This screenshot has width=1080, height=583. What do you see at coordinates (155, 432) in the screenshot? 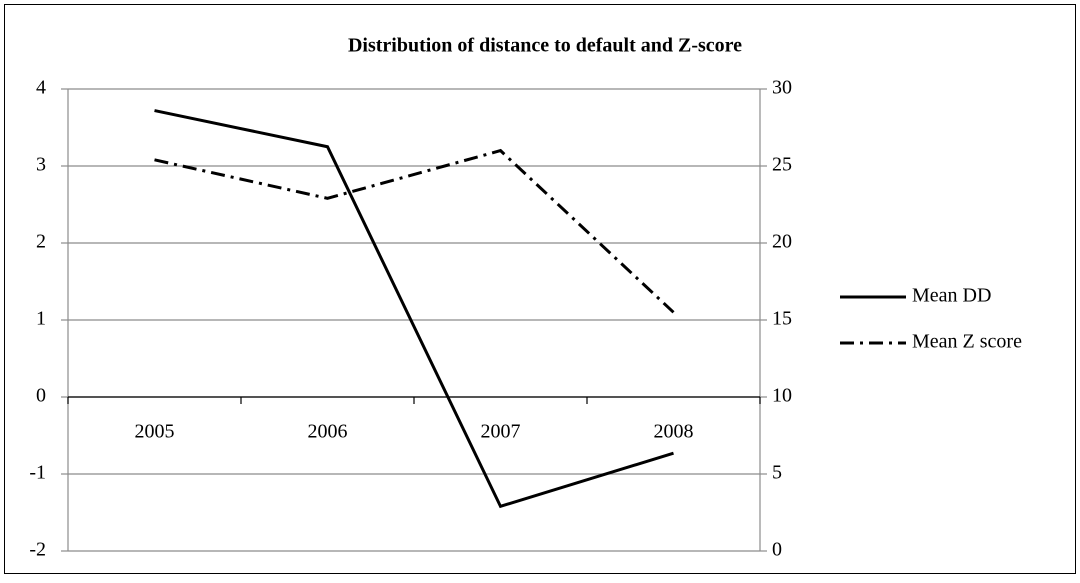
I see `x-tick-label: 2005` at bounding box center [155, 432].